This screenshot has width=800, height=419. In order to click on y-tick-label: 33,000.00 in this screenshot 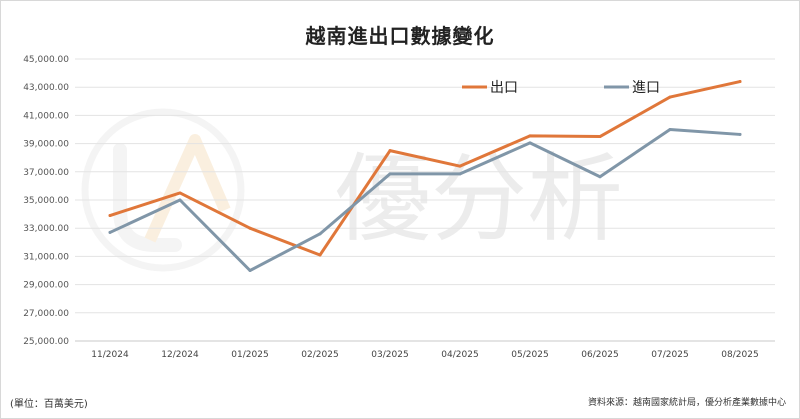, I will do `click(46, 229)`.